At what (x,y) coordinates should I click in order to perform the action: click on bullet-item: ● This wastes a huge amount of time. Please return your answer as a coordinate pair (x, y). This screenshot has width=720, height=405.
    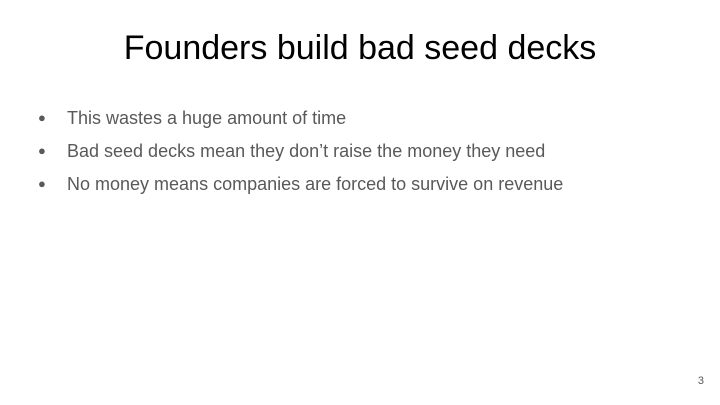
    Looking at the image, I should click on (300, 117).